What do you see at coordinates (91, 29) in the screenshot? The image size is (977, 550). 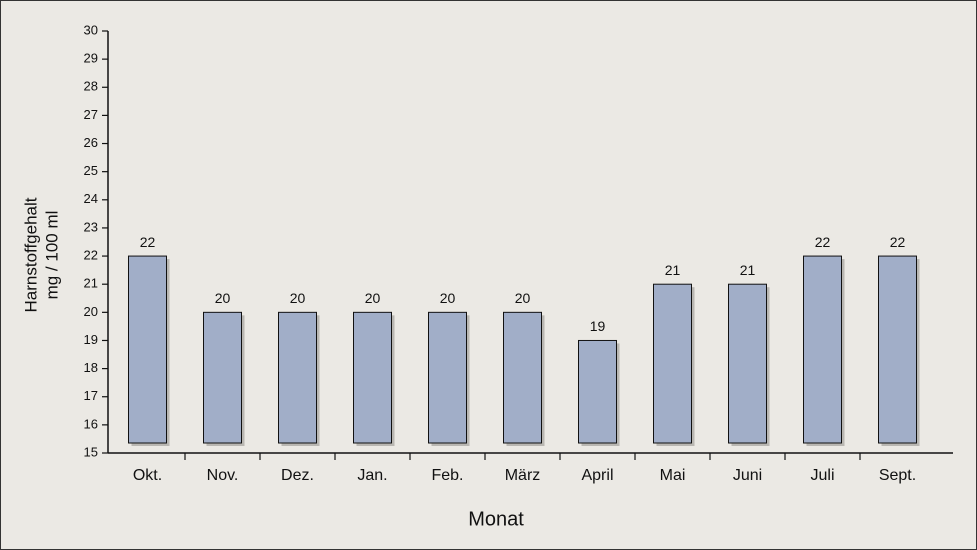 I see `y-tick-label: 30` at bounding box center [91, 29].